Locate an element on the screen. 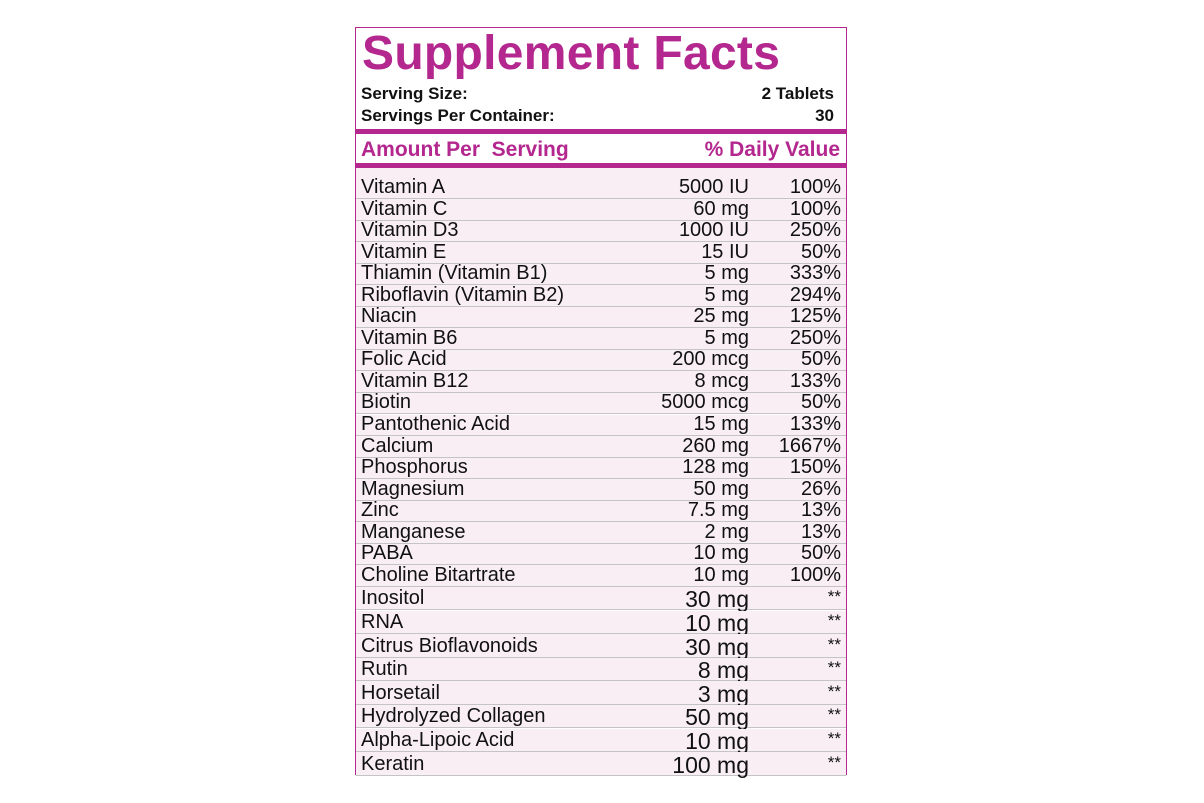 The width and height of the screenshot is (1204, 803). servings-per-container-label: Servings Per Container: is located at coordinates (458, 115).